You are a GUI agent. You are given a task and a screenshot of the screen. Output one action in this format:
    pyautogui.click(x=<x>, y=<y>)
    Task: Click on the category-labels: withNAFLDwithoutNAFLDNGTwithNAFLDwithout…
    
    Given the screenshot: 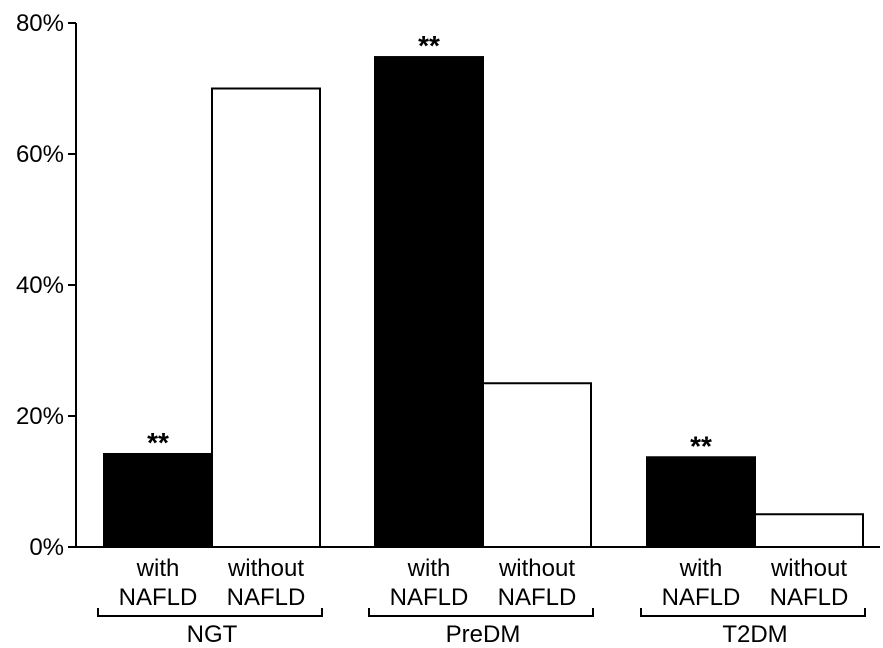 What is the action you would take?
    pyautogui.click(x=481, y=601)
    